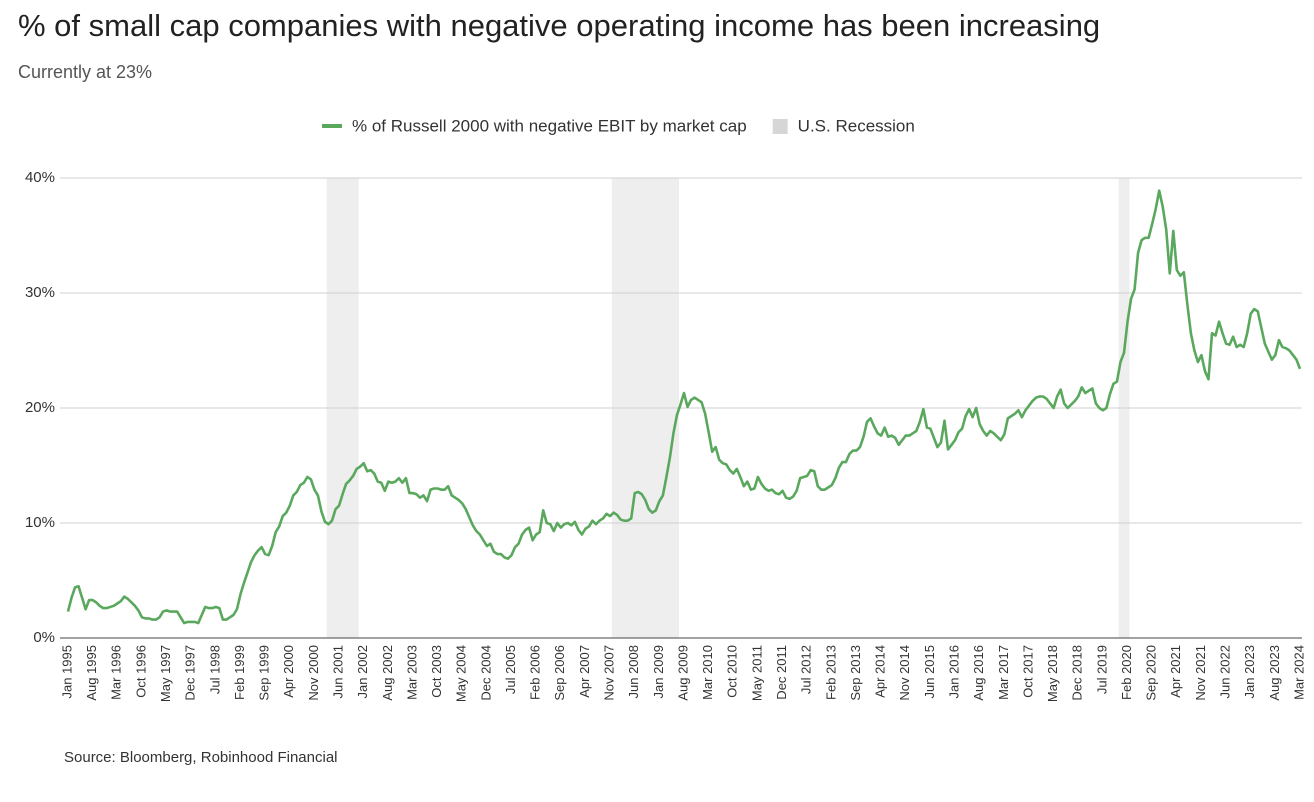 The image size is (1314, 802). Describe the element at coordinates (387, 673) in the screenshot. I see `x-tick-label: Aug 2002` at that location.